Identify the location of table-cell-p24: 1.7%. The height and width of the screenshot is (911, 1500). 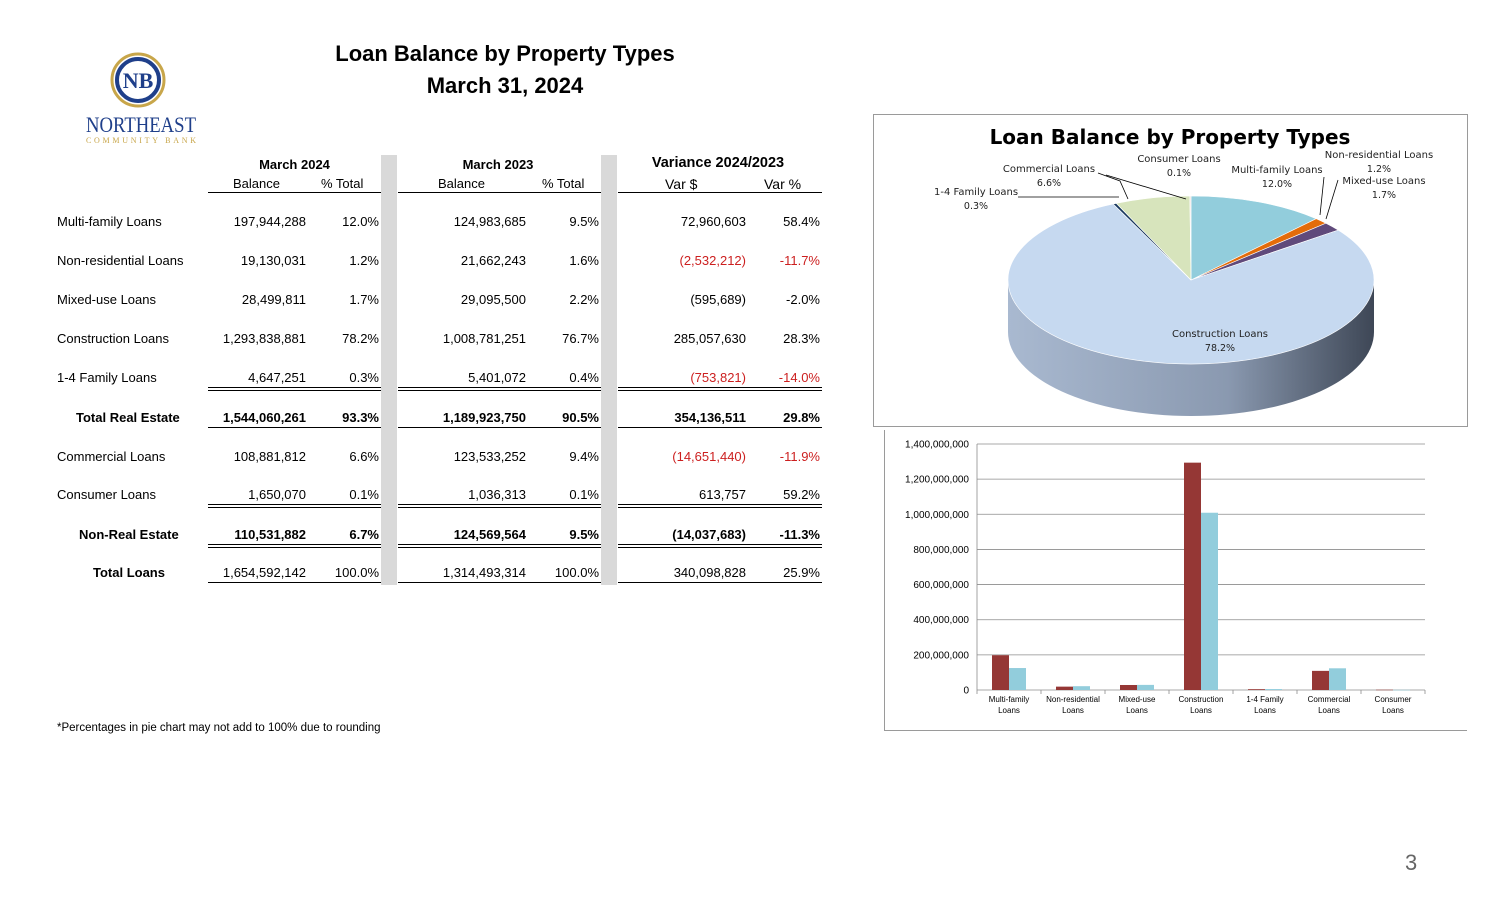
(364, 299).